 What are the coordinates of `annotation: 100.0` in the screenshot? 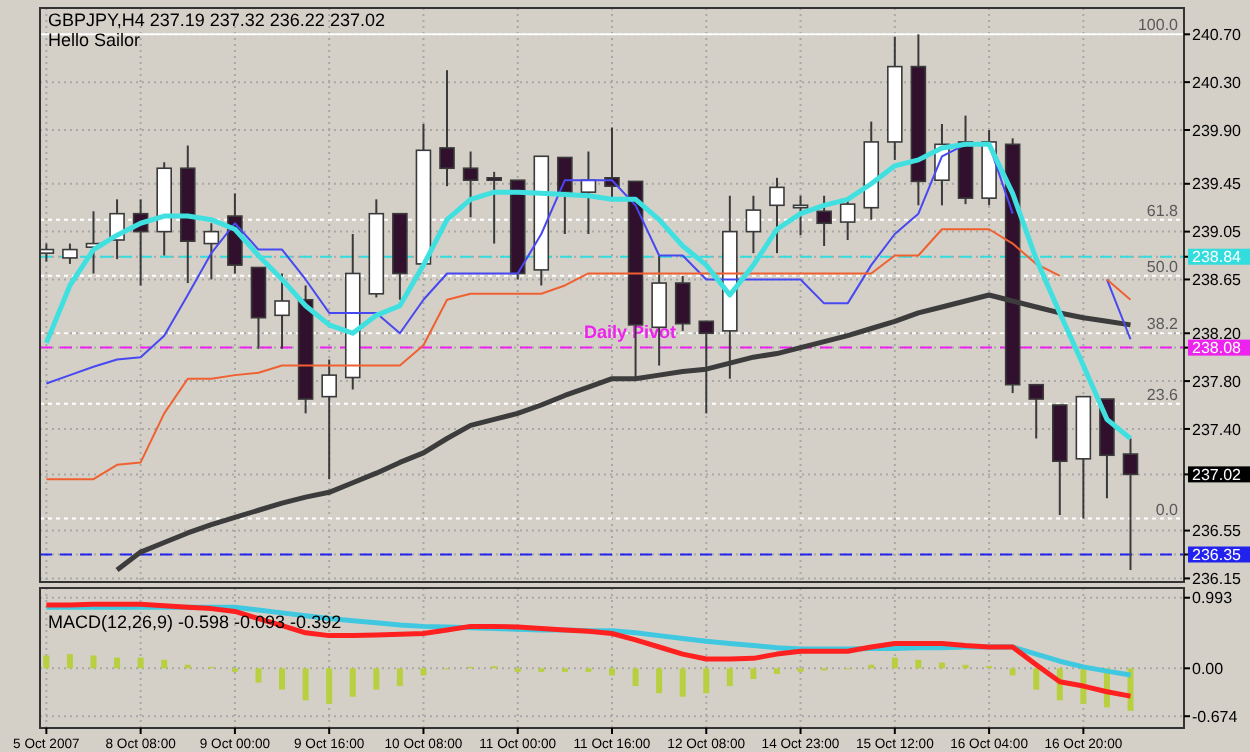 It's located at (1158, 25).